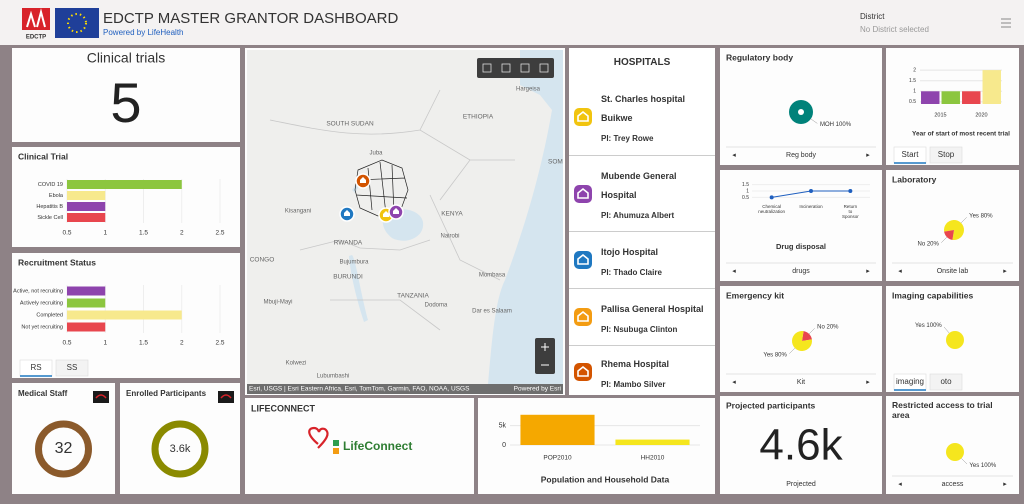 This screenshot has height=504, width=1024. What do you see at coordinates (747, 191) in the screenshot?
I see `y-tick-label: 1` at bounding box center [747, 191].